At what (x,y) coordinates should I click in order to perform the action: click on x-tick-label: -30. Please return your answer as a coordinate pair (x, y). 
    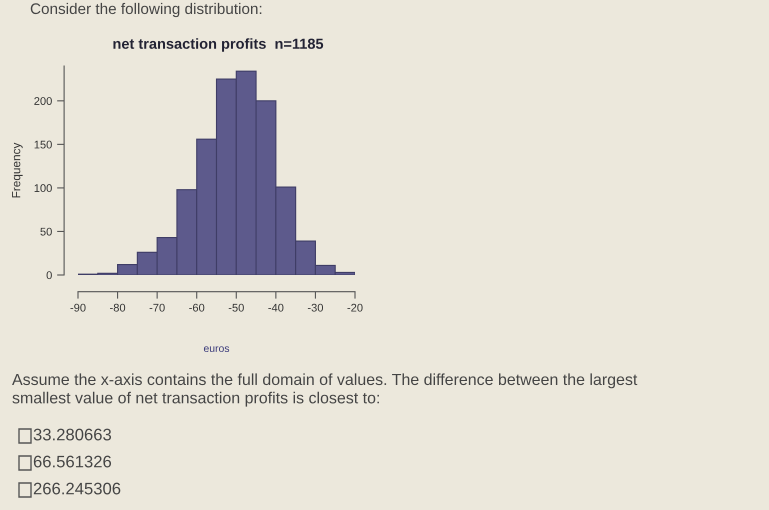
    Looking at the image, I should click on (316, 308).